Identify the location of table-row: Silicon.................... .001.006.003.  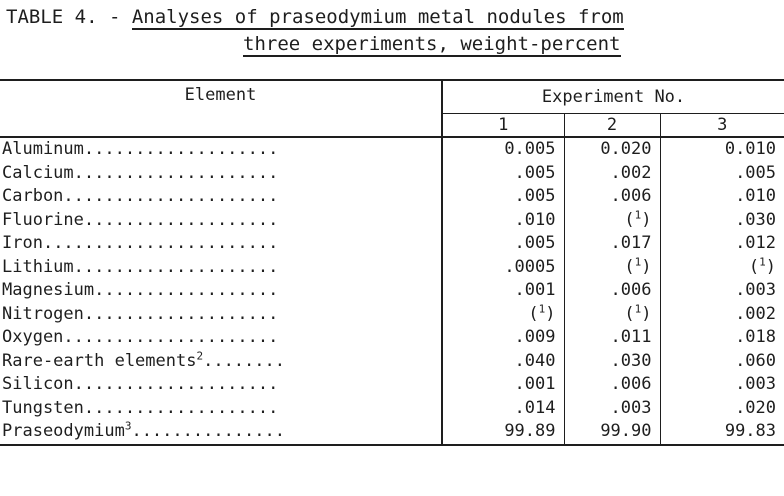
(392, 385).